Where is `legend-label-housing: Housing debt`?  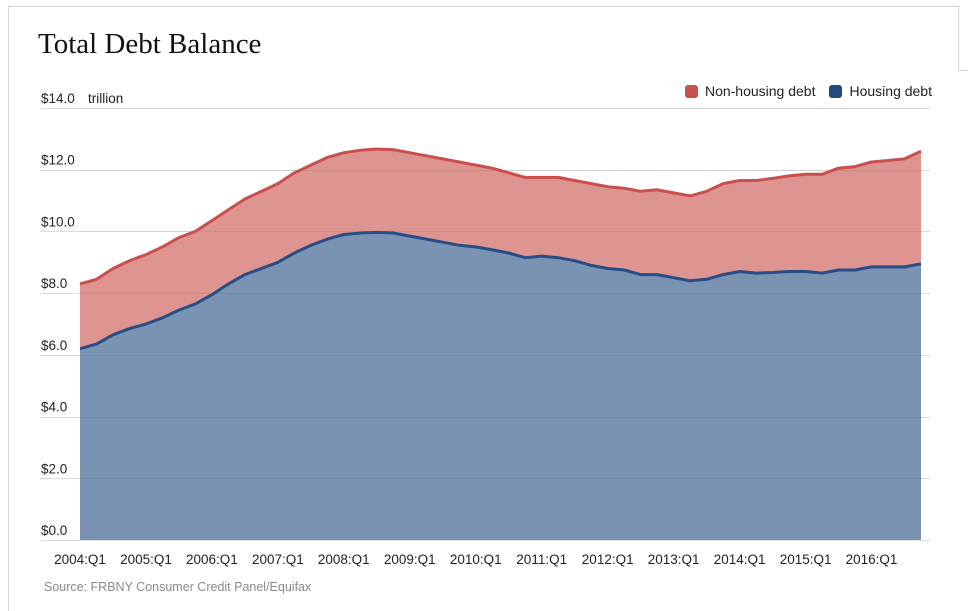
legend-label-housing: Housing debt is located at coordinates (890, 91).